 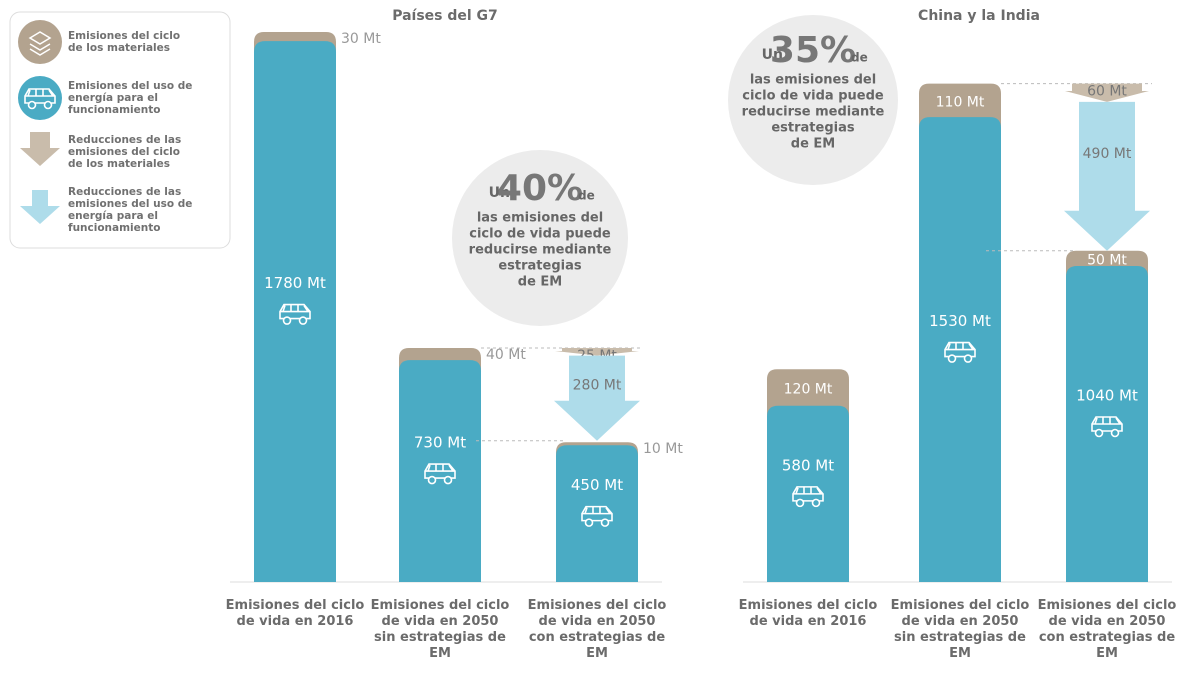 I want to click on value-label: 730 Mt, so click(x=440, y=443).